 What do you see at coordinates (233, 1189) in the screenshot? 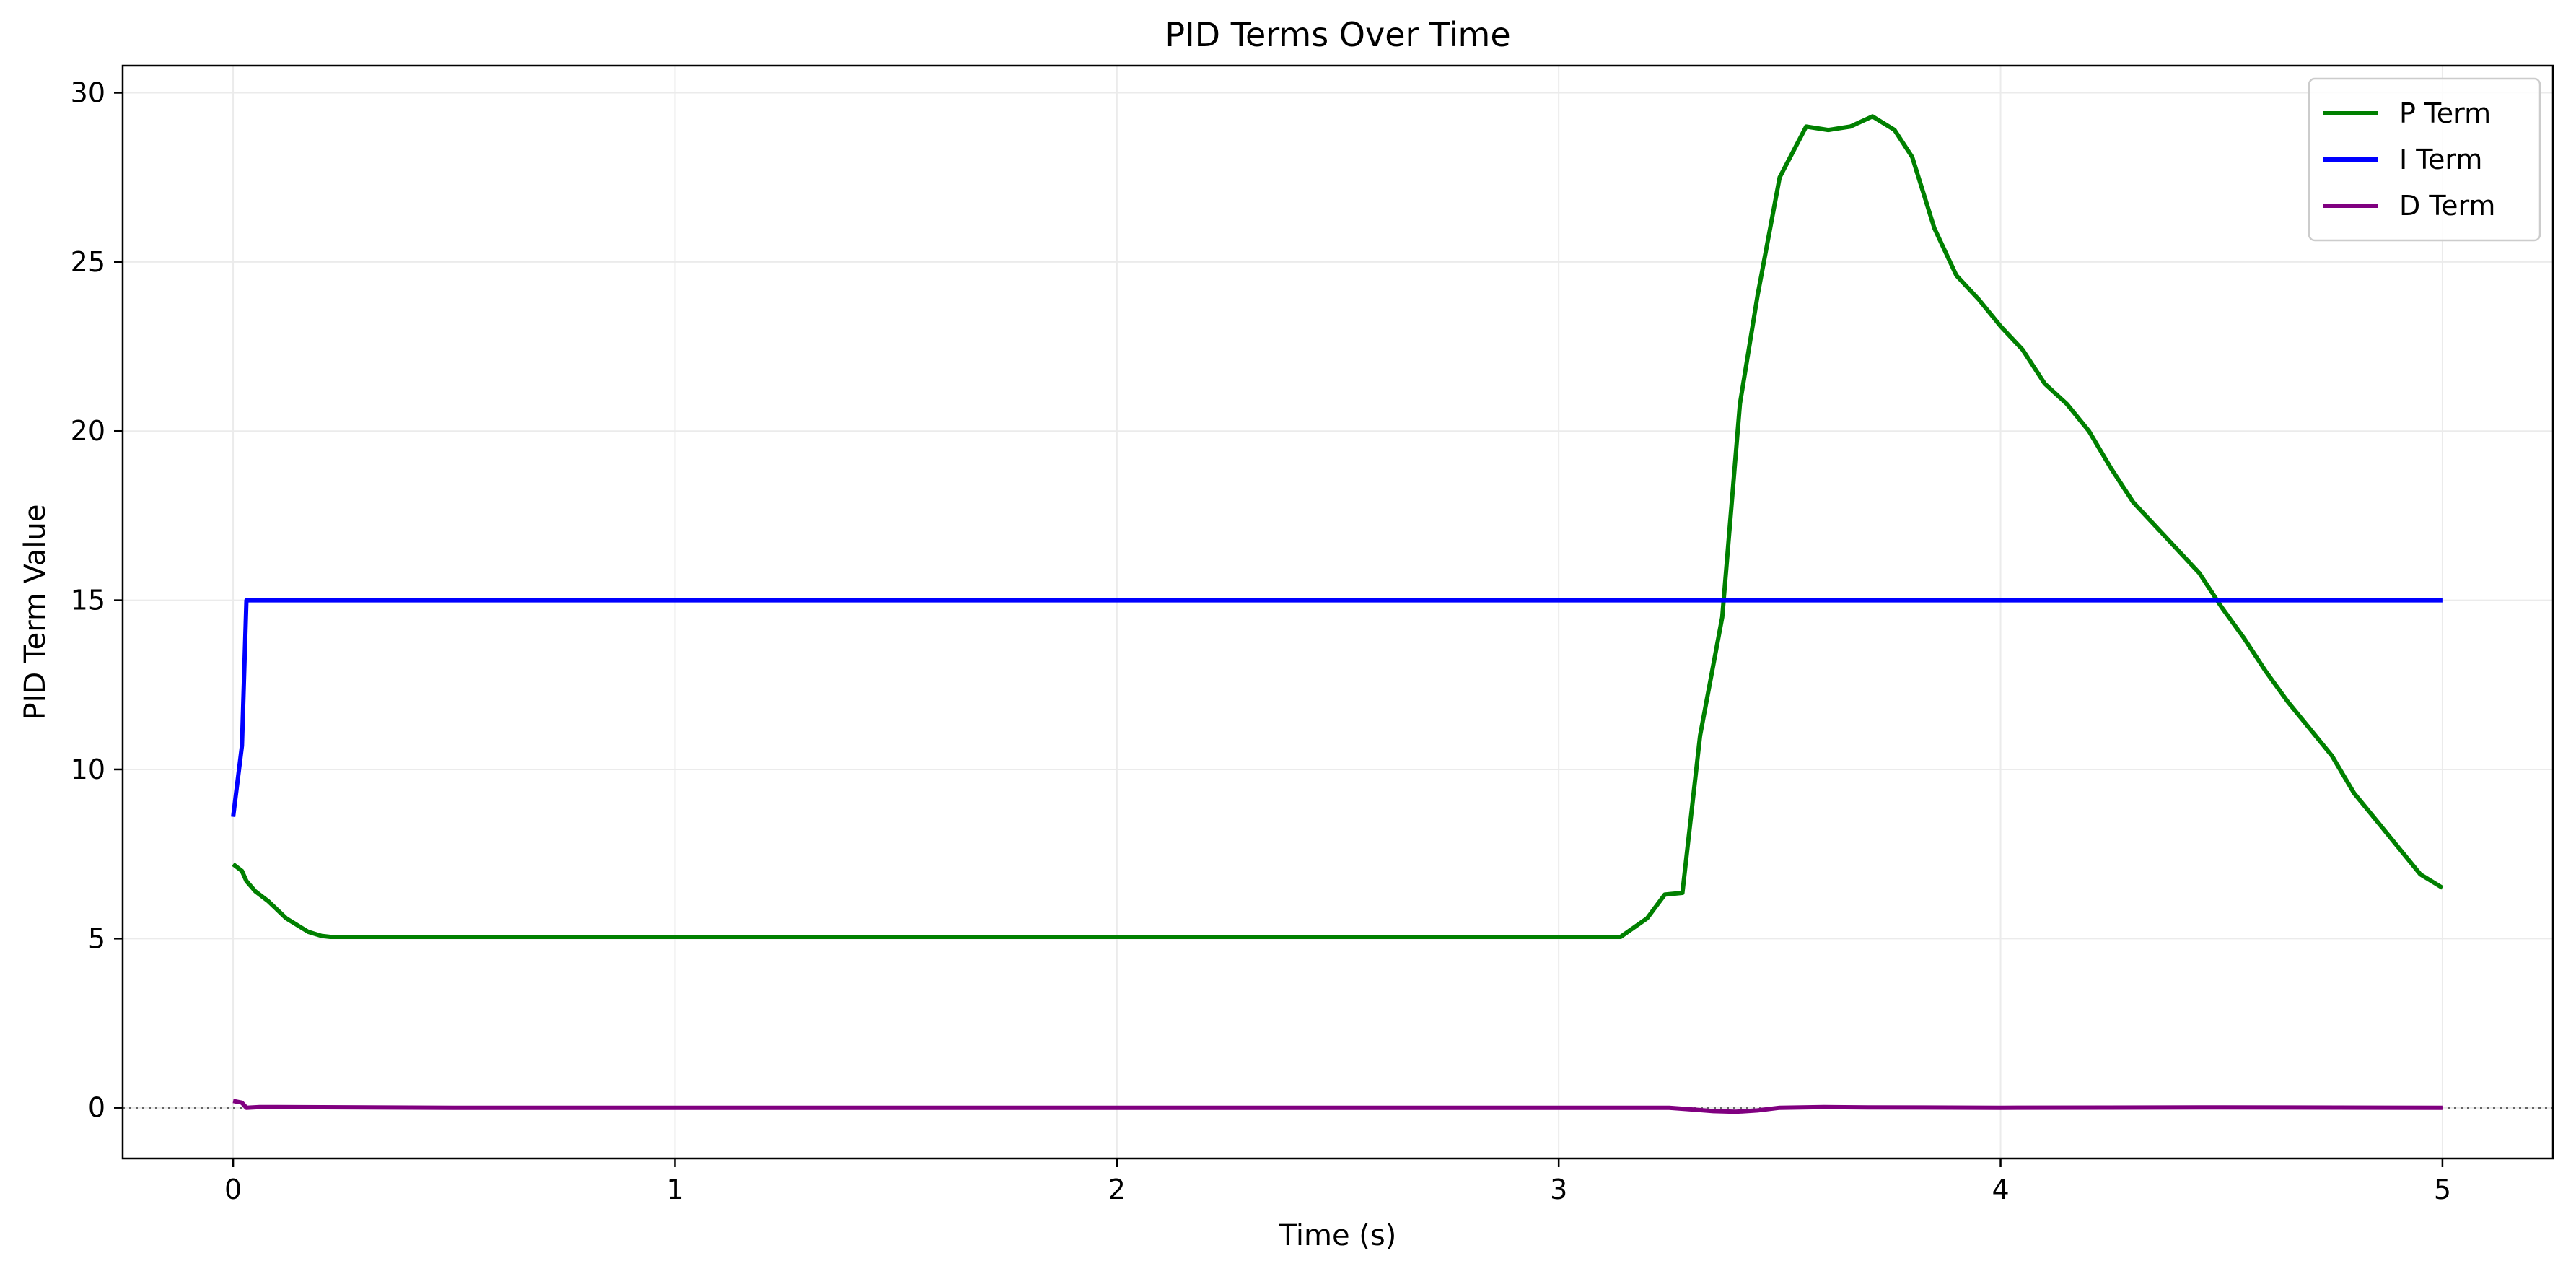
I see `x-tick-label: 0` at bounding box center [233, 1189].